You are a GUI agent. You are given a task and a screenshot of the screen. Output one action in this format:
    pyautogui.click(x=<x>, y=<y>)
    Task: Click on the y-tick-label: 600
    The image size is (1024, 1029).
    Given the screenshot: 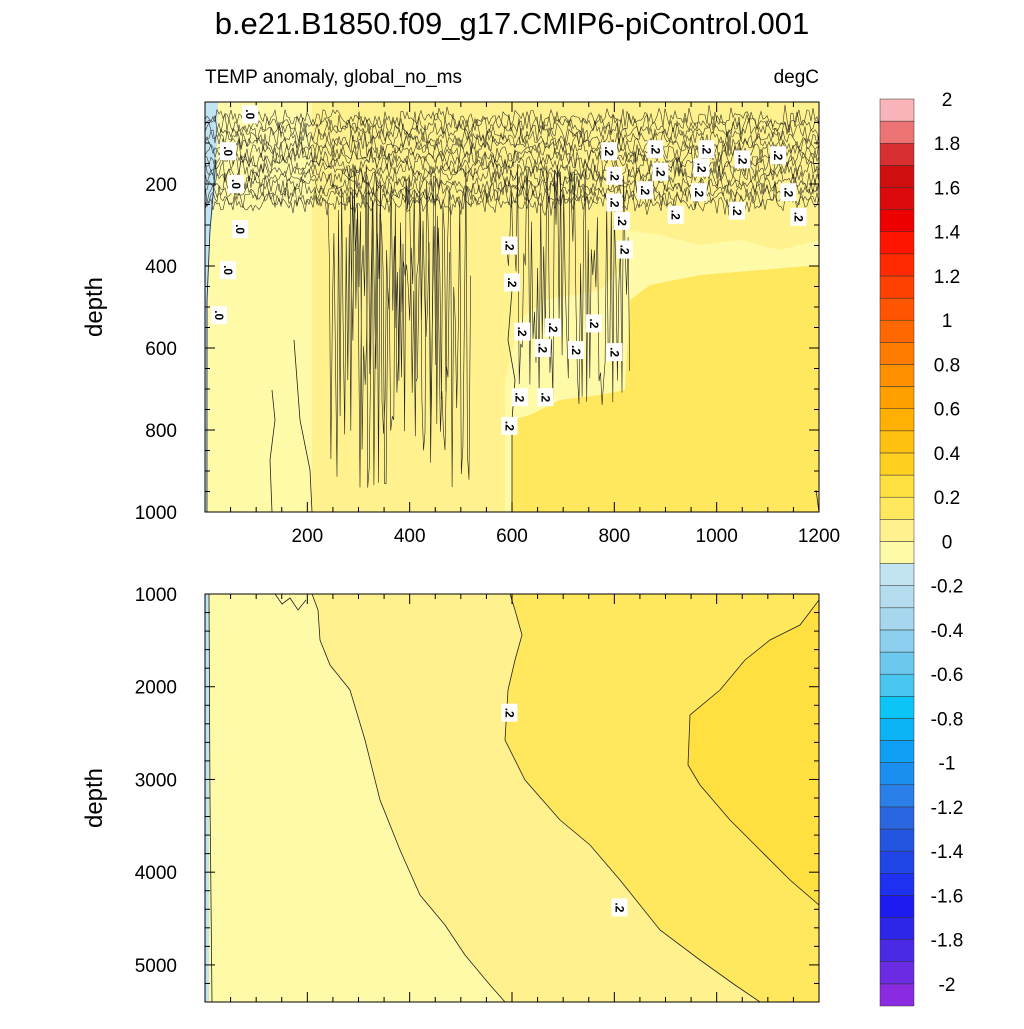 What is the action you would take?
    pyautogui.click(x=161, y=349)
    